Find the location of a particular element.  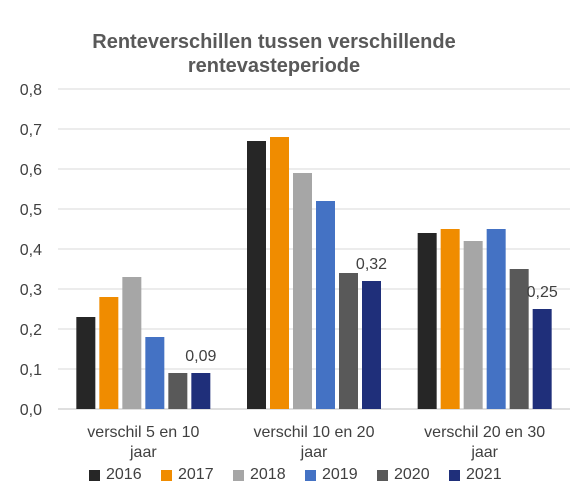

legend-item-2019: 2019 is located at coordinates (331, 475).